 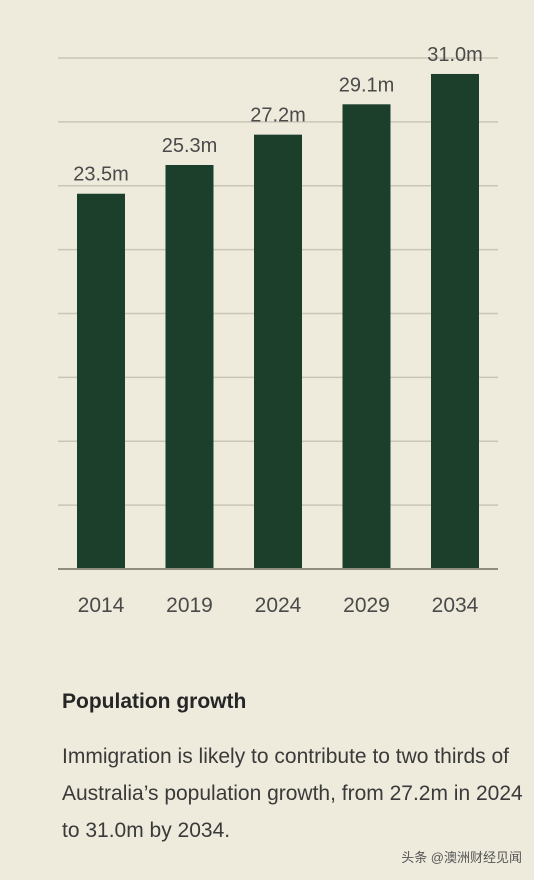 What do you see at coordinates (455, 55) in the screenshot?
I see `data-label-2034: 31.0m` at bounding box center [455, 55].